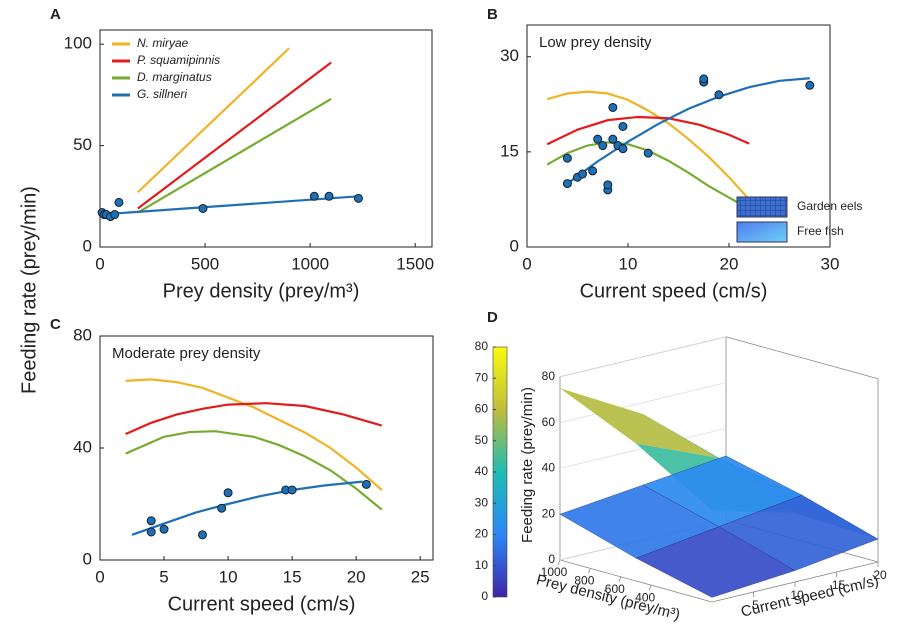  What do you see at coordinates (482, 409) in the screenshot?
I see `colorbar-tick-label: 60` at bounding box center [482, 409].